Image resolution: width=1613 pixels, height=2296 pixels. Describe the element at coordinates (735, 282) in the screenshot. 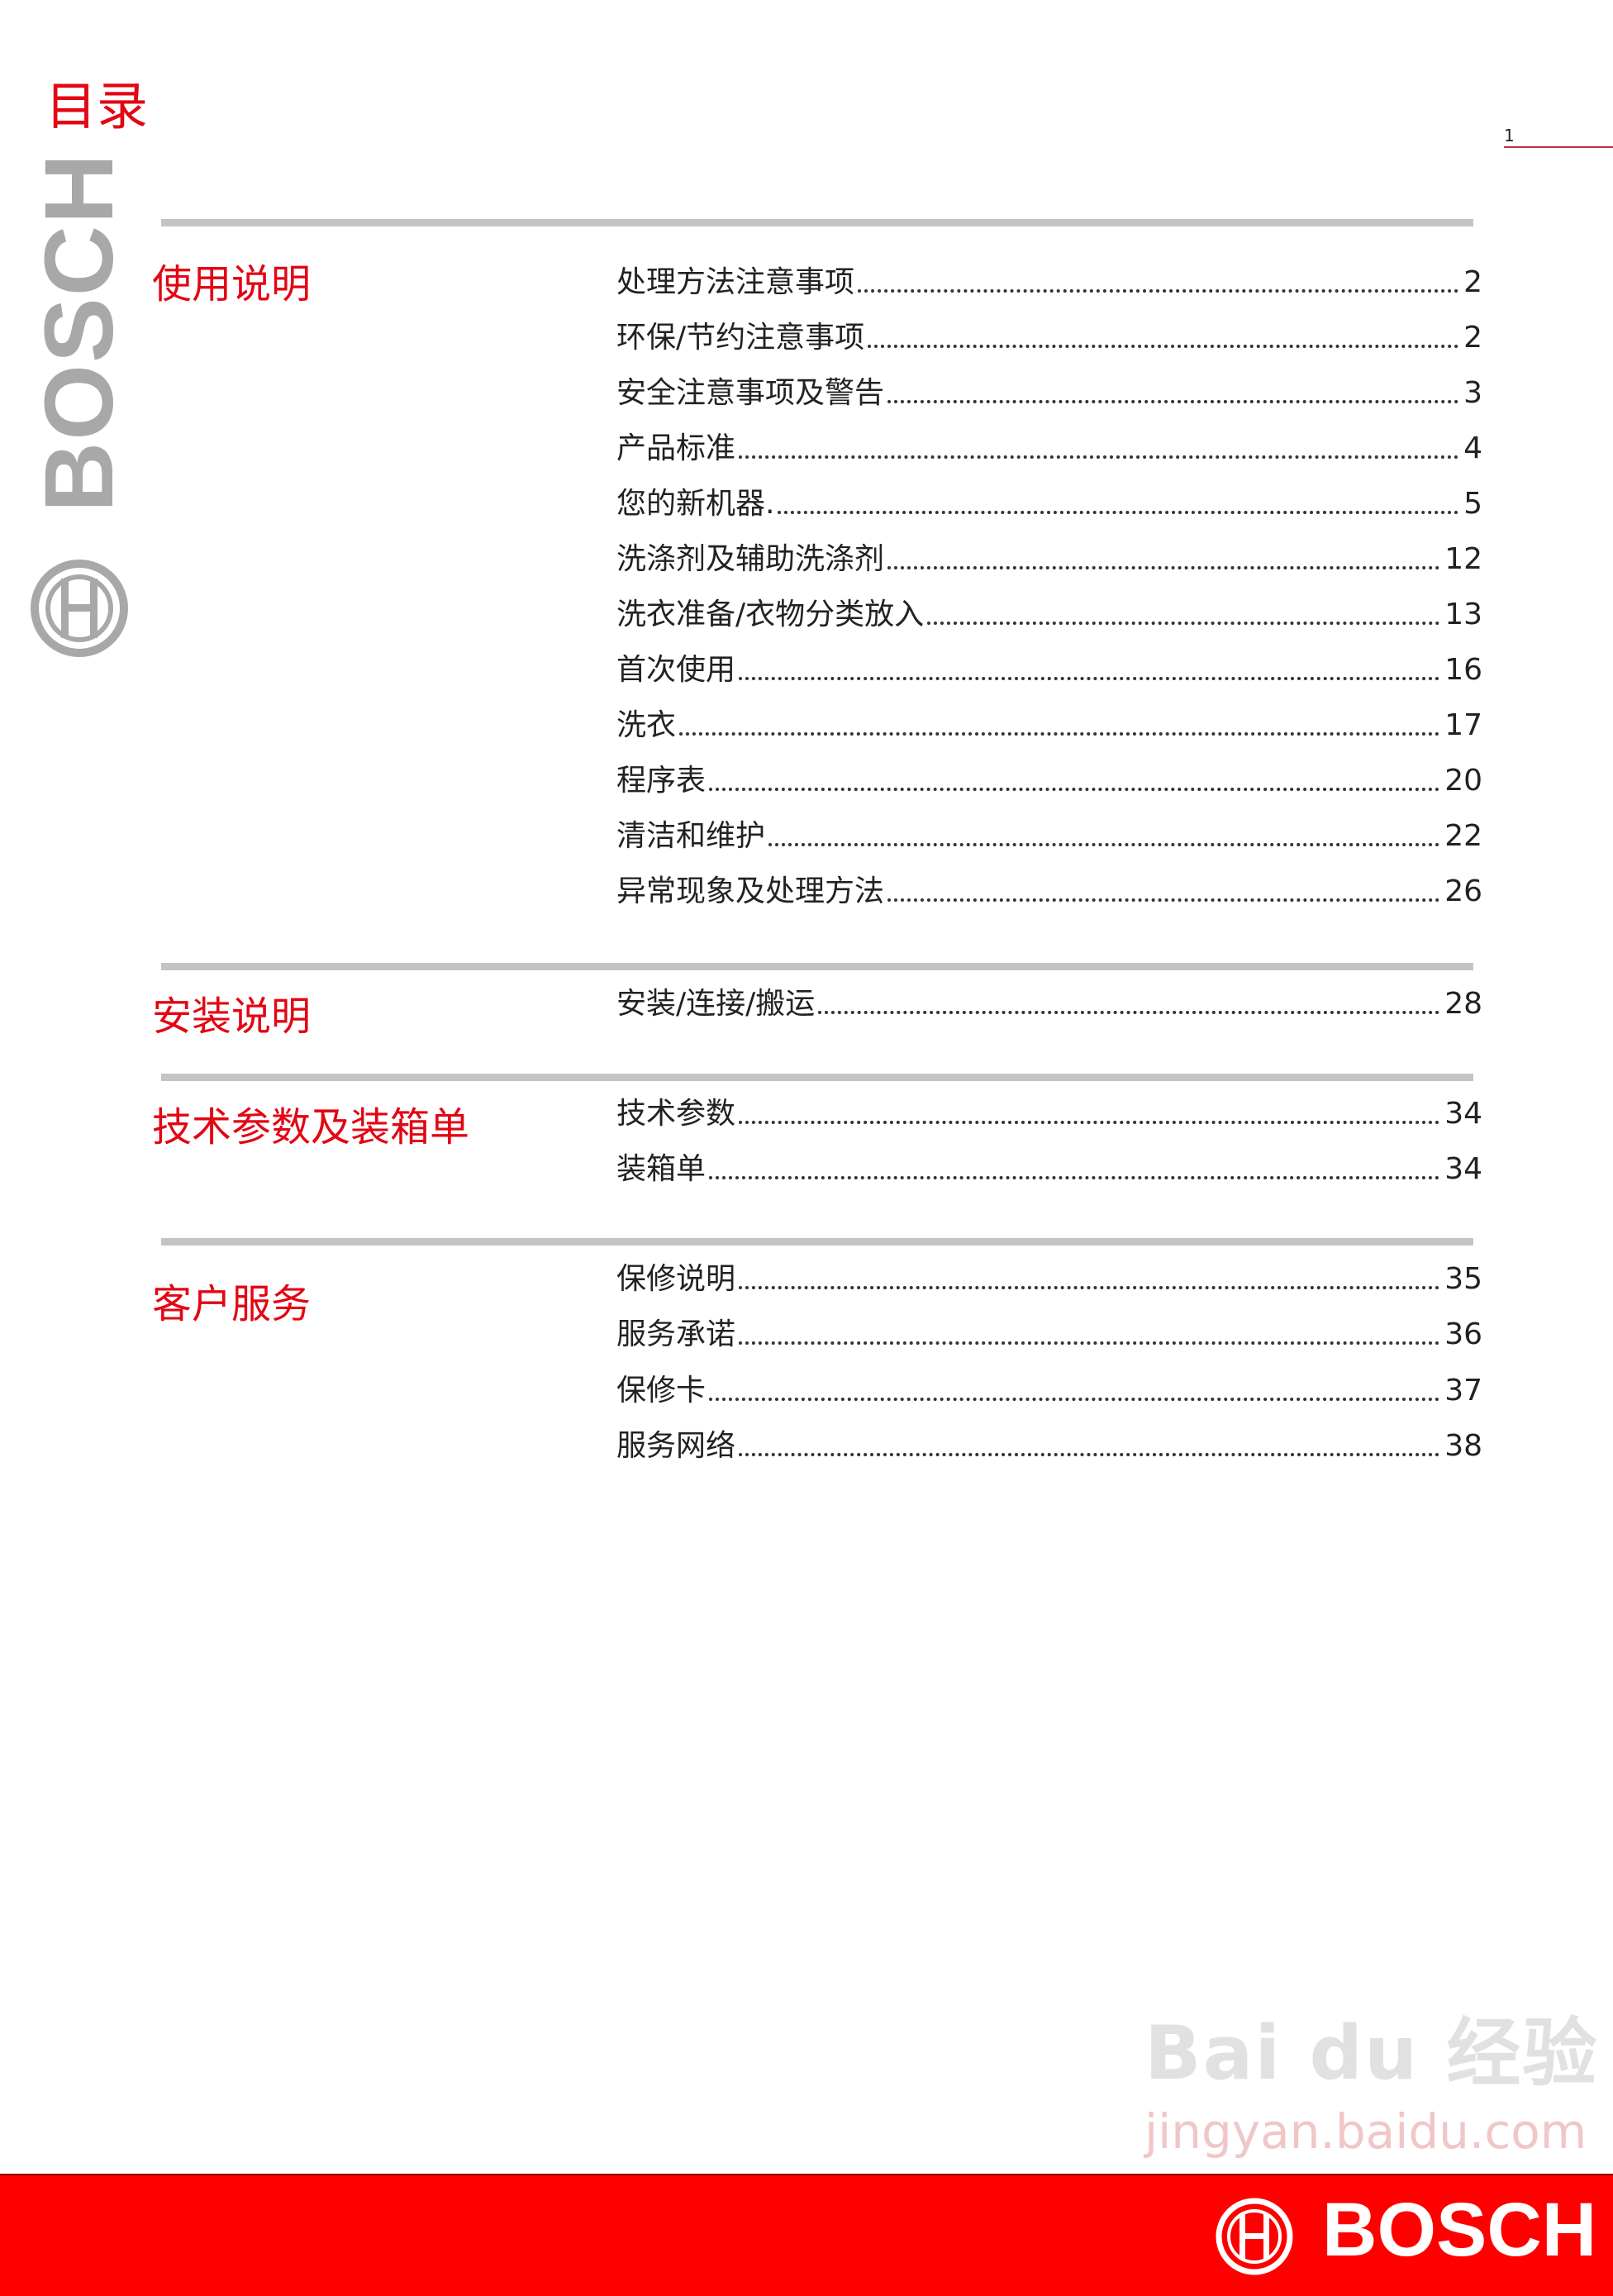

I see `toc-entry-label: 处理方法注意事项` at that location.